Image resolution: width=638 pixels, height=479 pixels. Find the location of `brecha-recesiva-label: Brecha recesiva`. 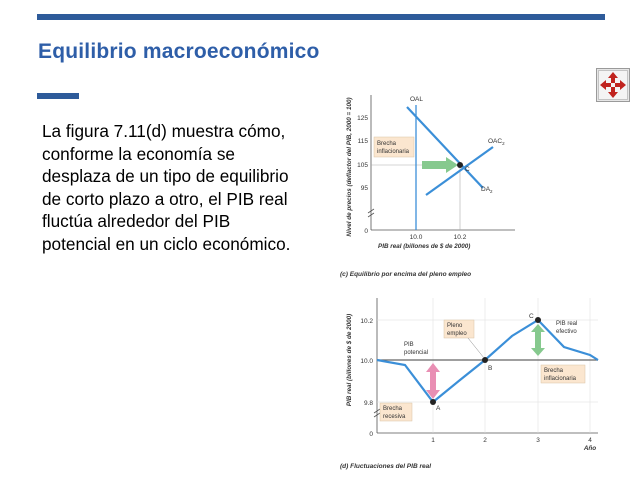

brecha-recesiva-label: Brecha recesiva is located at coordinates (396, 412).